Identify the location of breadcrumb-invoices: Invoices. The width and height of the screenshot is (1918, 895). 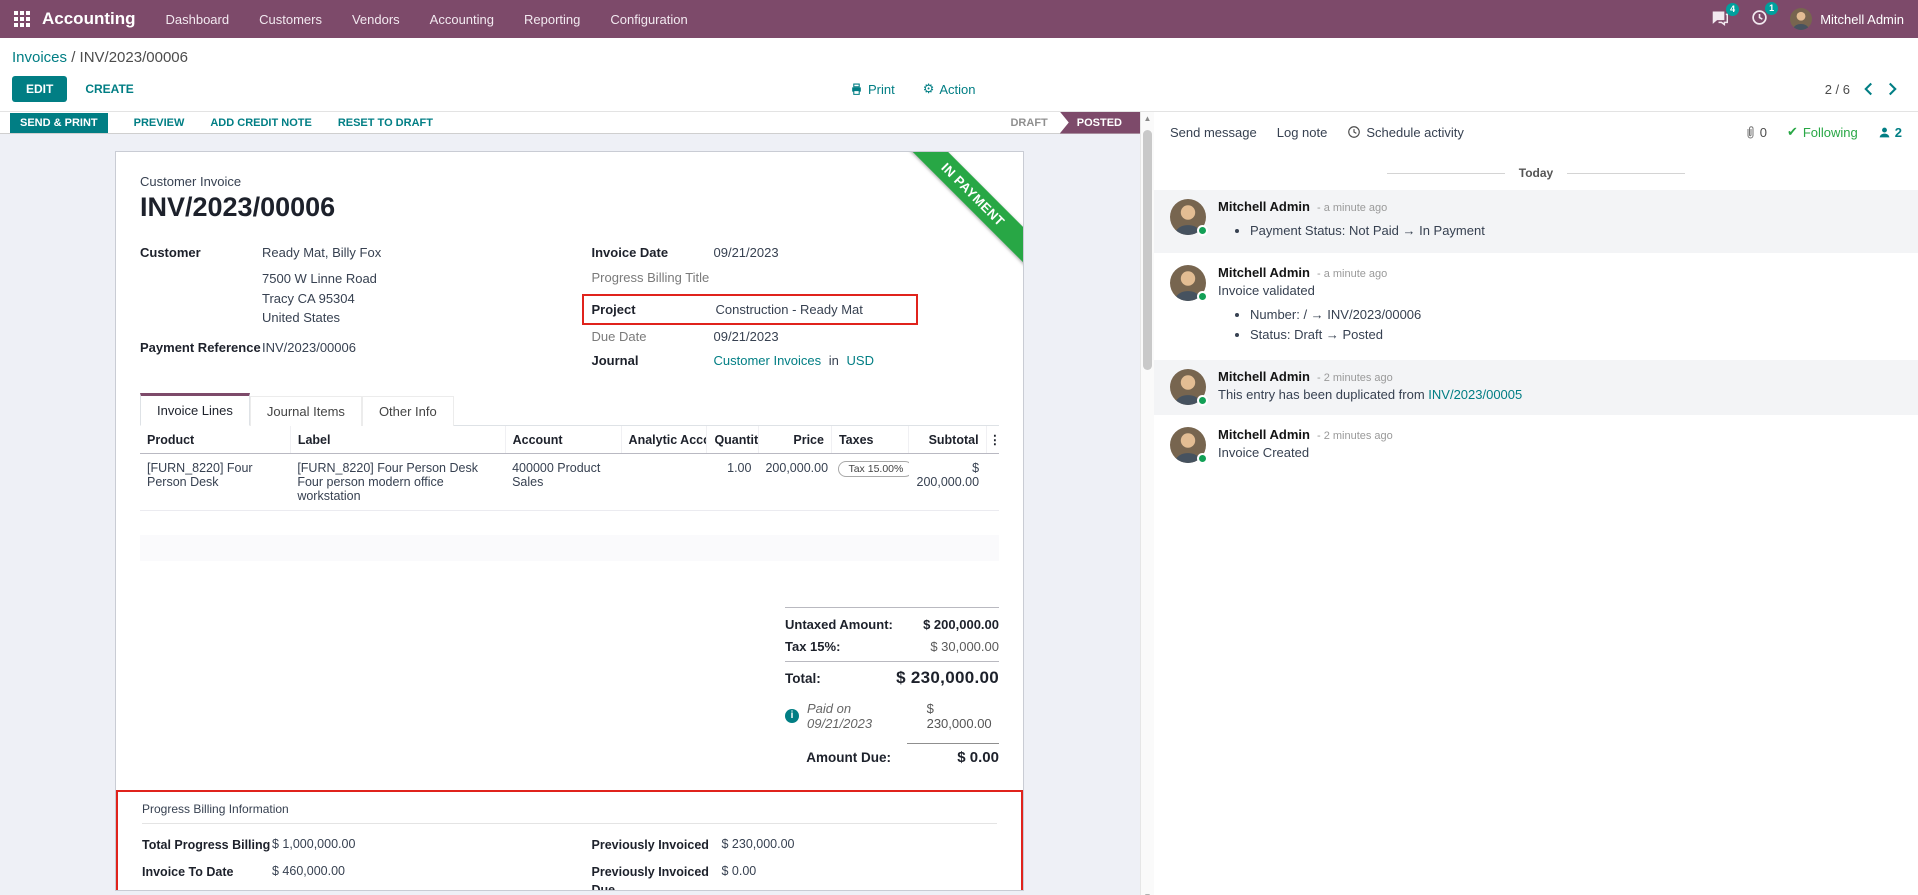
(40, 57).